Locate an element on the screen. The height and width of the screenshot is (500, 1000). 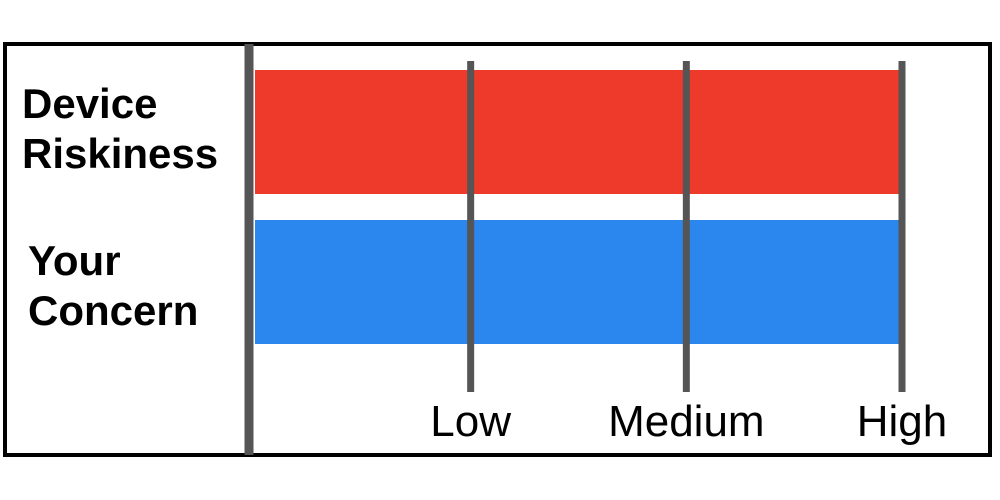
x-tick-labels: Low Medium High is located at coordinates (688, 421).